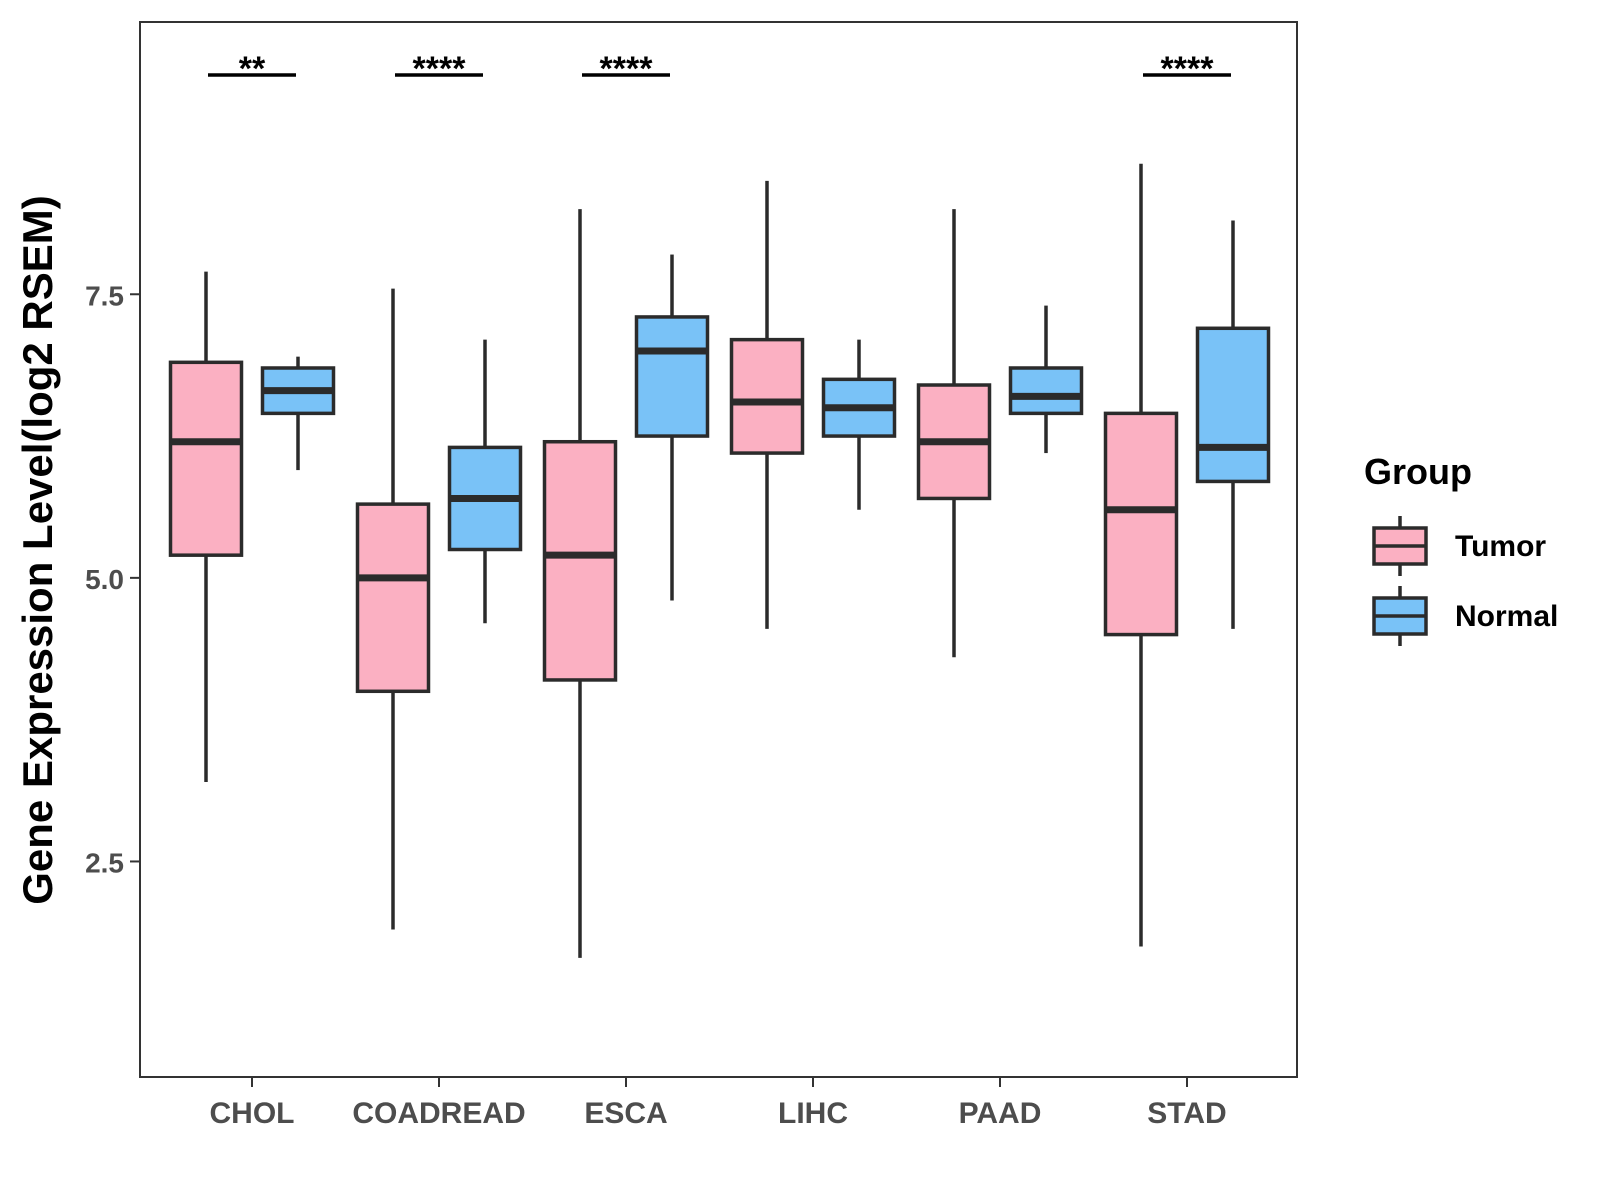  I want to click on box-normal-lihc, so click(859, 424).